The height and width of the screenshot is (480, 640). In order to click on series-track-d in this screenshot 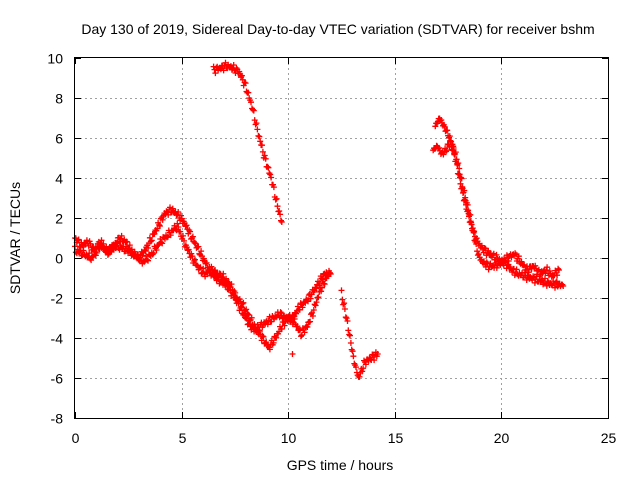, I will do `click(359, 333)`.